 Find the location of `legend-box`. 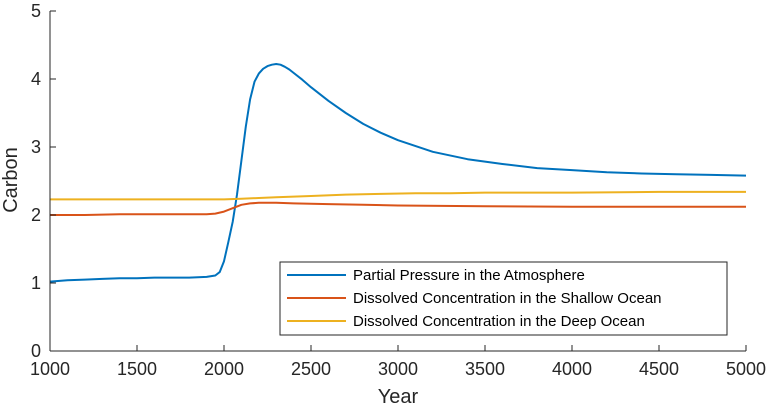

legend-box is located at coordinates (503, 298).